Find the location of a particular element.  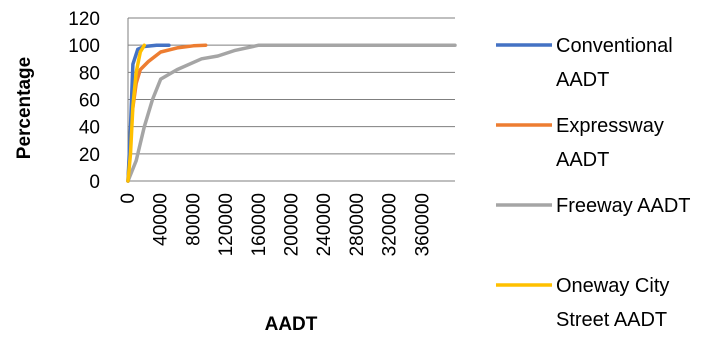

x-tick-label: 240000 is located at coordinates (324, 224).